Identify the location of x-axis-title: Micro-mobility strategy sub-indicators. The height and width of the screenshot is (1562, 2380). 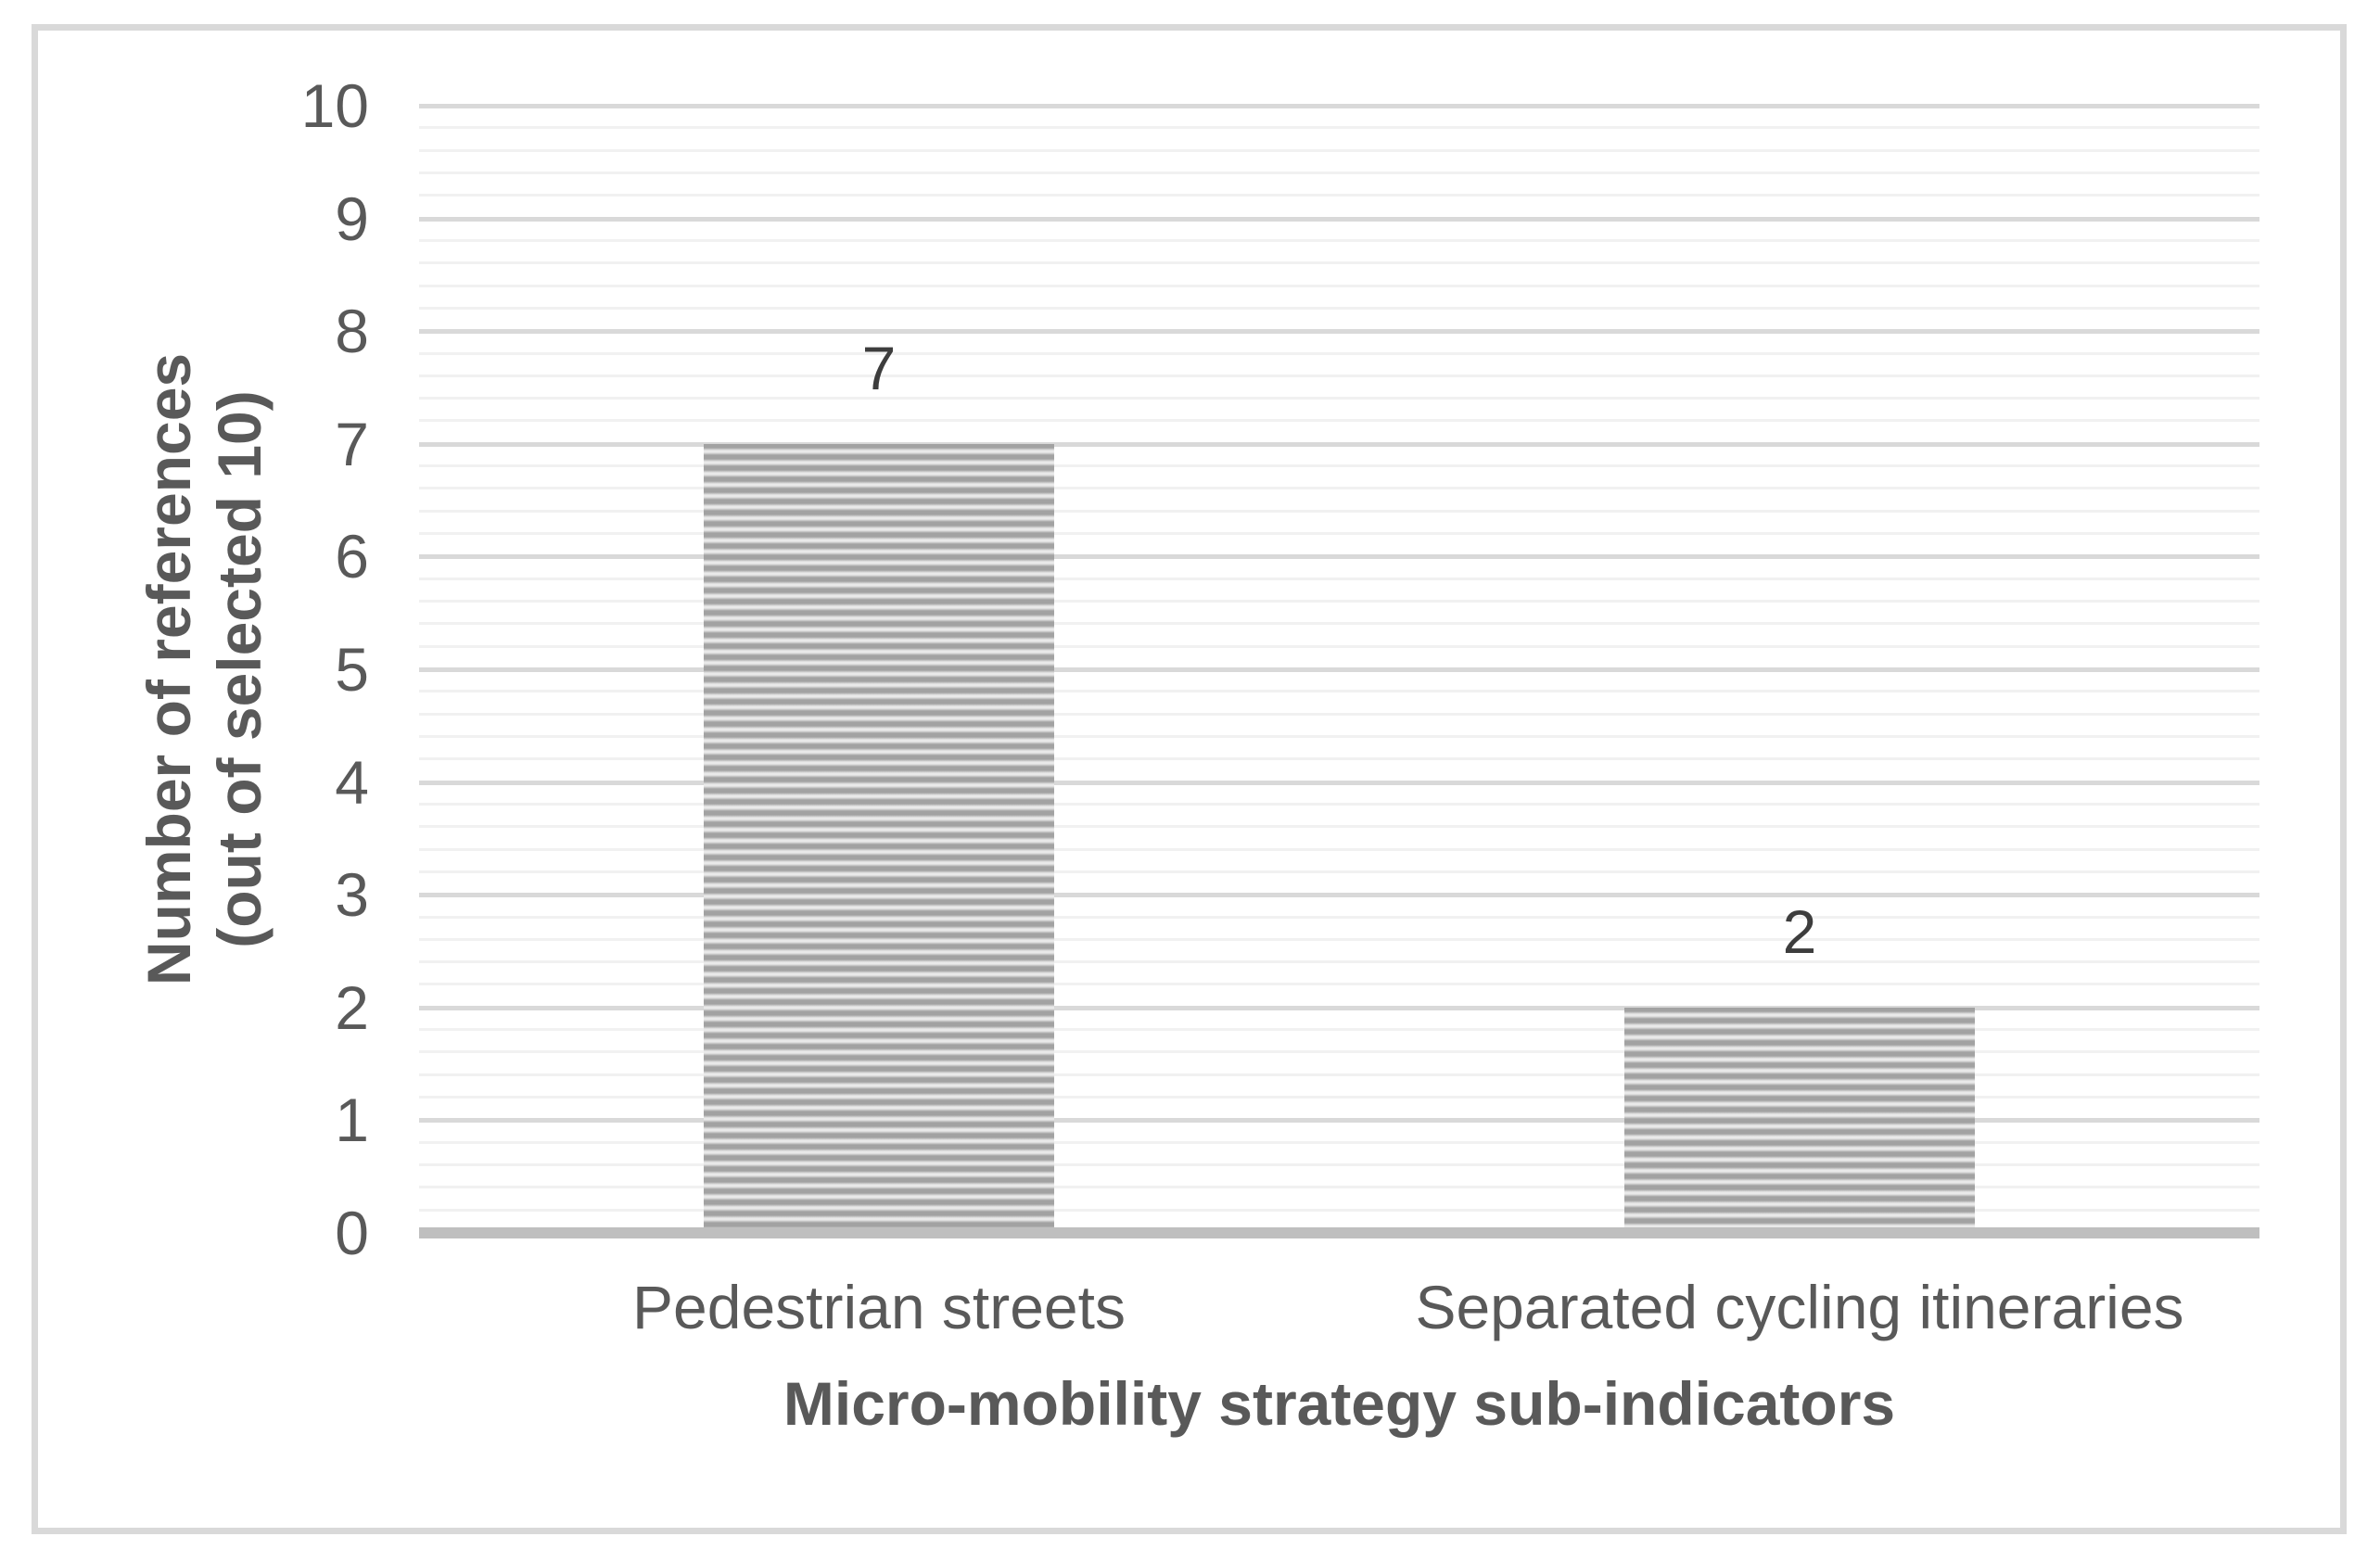
(1339, 1403).